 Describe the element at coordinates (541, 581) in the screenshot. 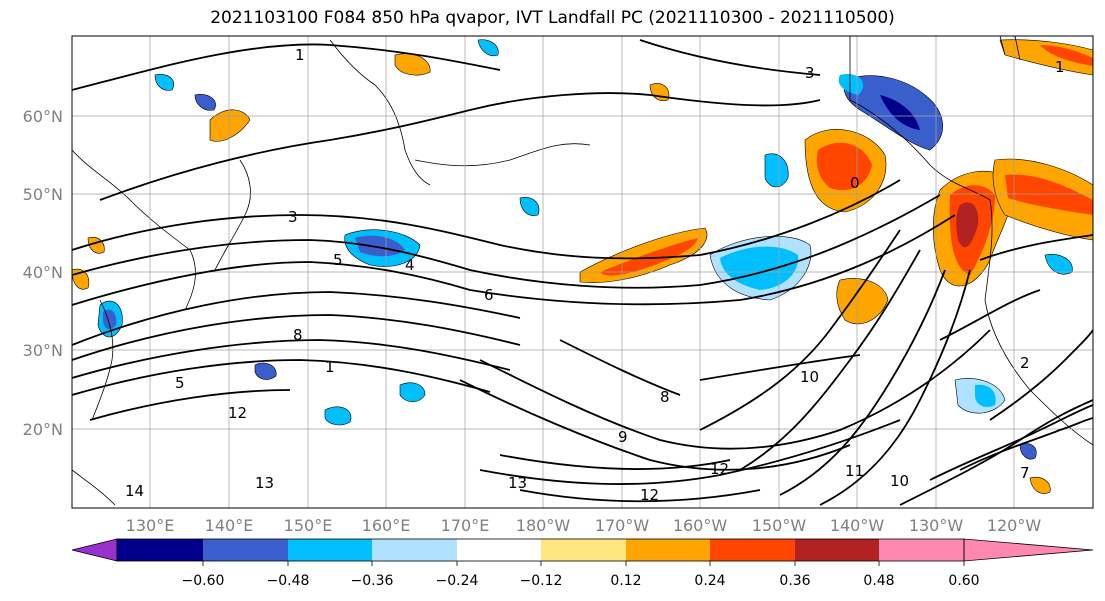

I see `colorbar-tick-label: −0.12` at that location.